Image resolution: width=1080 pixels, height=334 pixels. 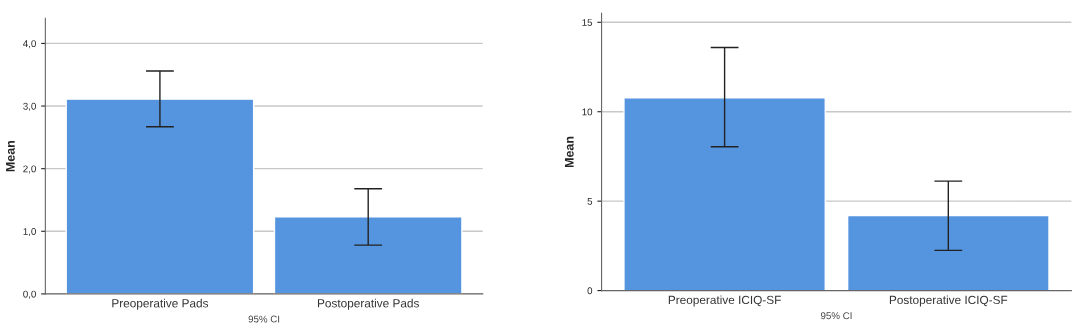 I want to click on x-tick-label: Preoperative ICIQ-SF, so click(x=724, y=301).